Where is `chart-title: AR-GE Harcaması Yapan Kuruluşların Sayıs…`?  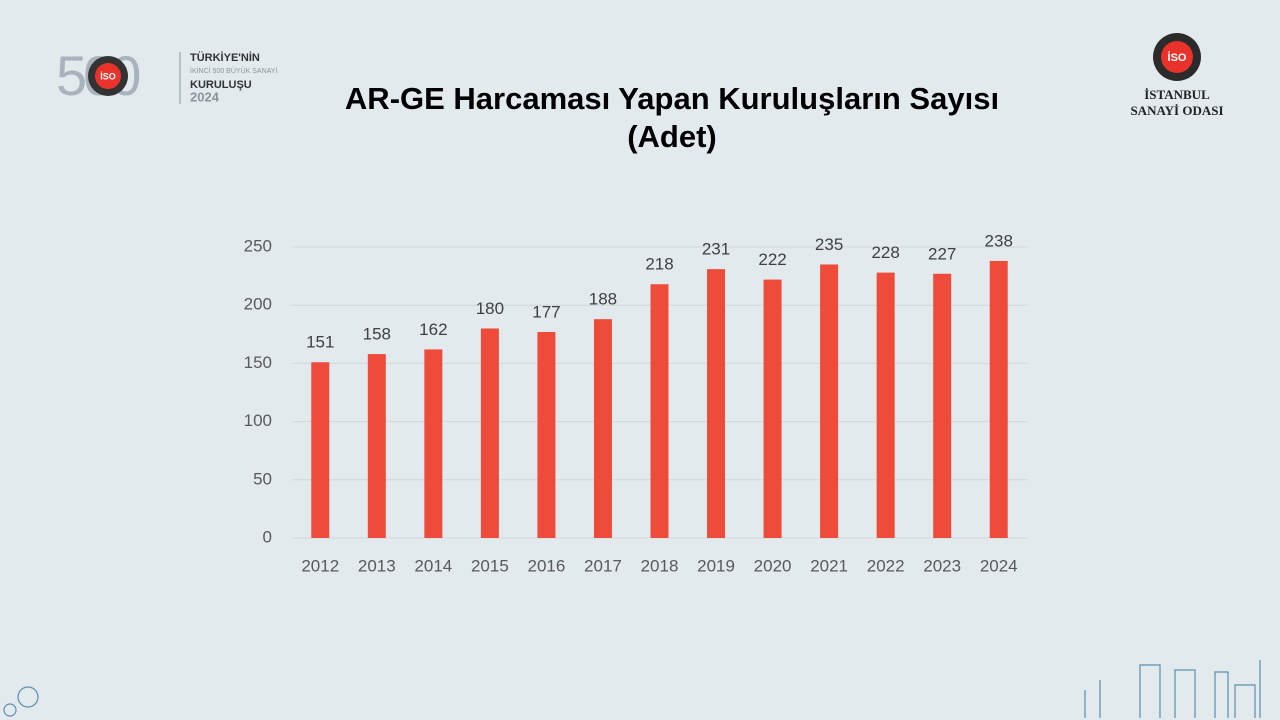
chart-title: AR-GE Harcaması Yapan Kuruluşların Sayıs… is located at coordinates (672, 117).